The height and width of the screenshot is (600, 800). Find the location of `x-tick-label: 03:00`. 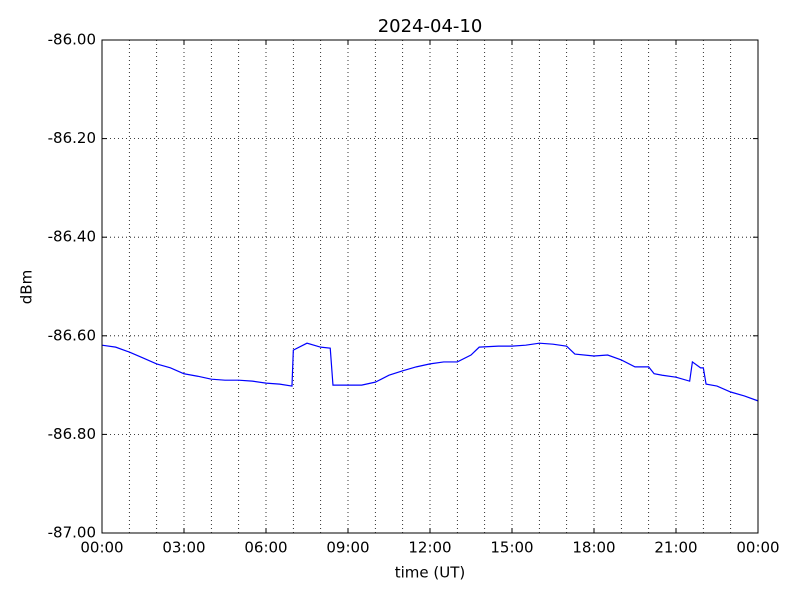

x-tick-label: 03:00 is located at coordinates (183, 548).